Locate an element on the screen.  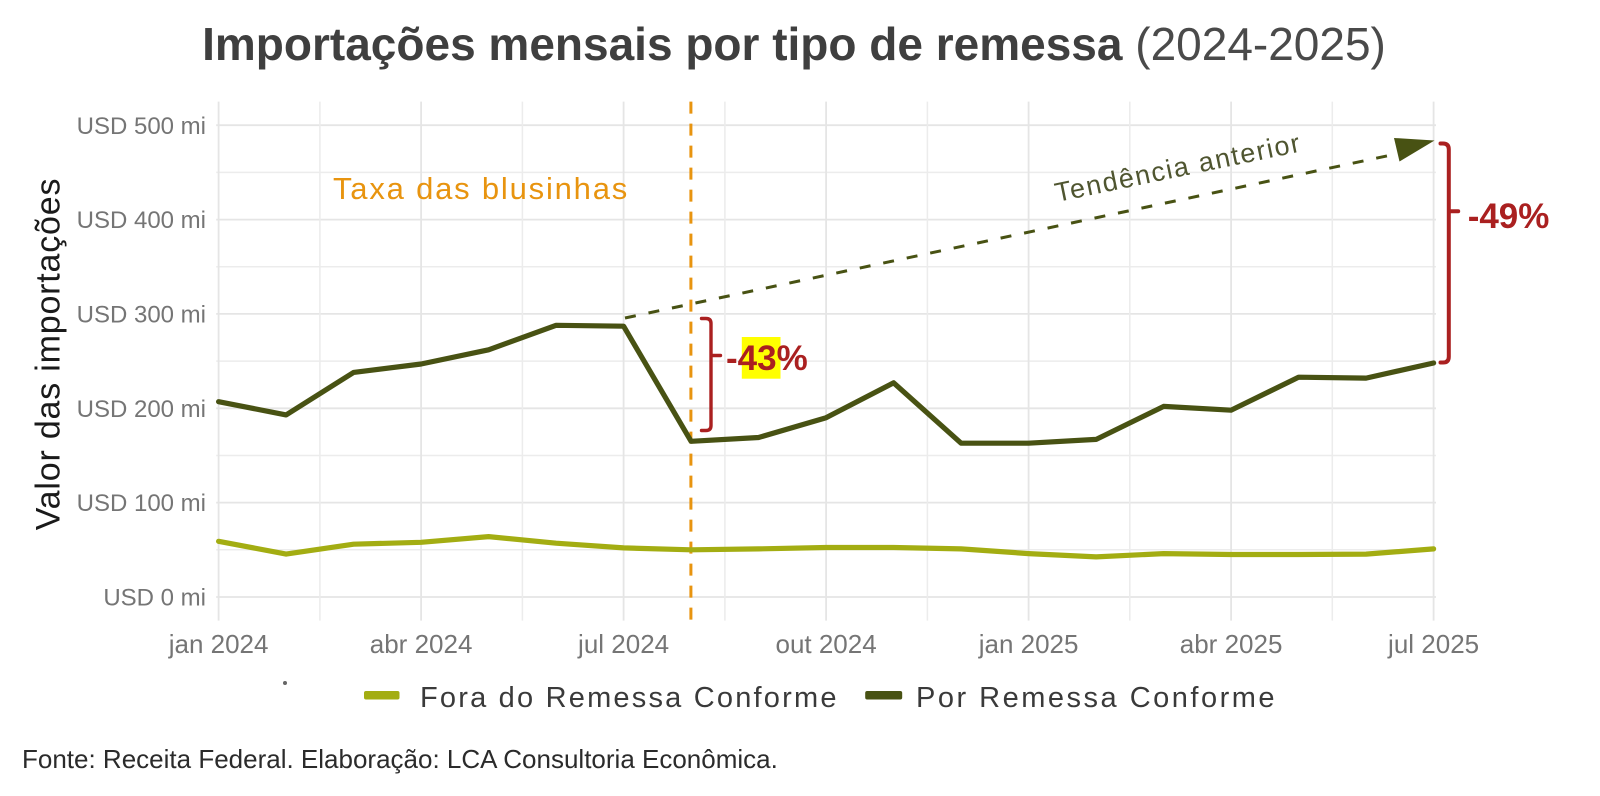
svg-text: abr 2025 is located at coordinates (1231, 644).